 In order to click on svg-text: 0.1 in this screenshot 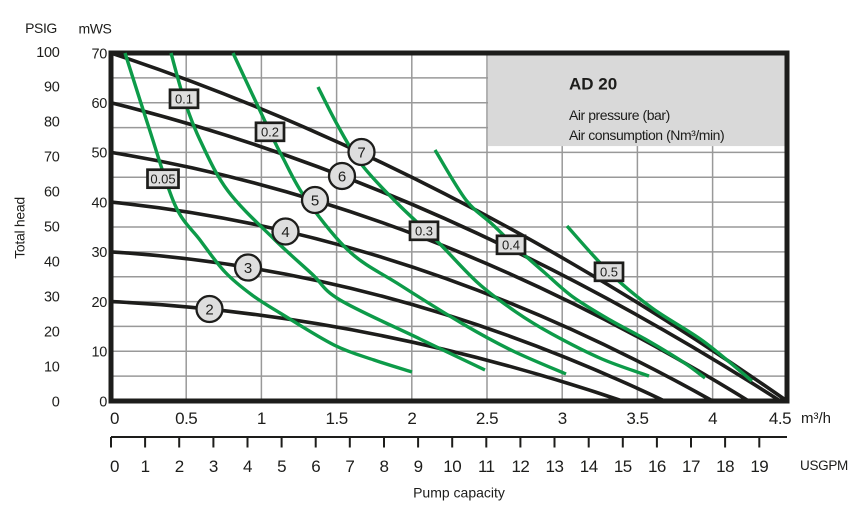, I will do `click(184, 99)`.